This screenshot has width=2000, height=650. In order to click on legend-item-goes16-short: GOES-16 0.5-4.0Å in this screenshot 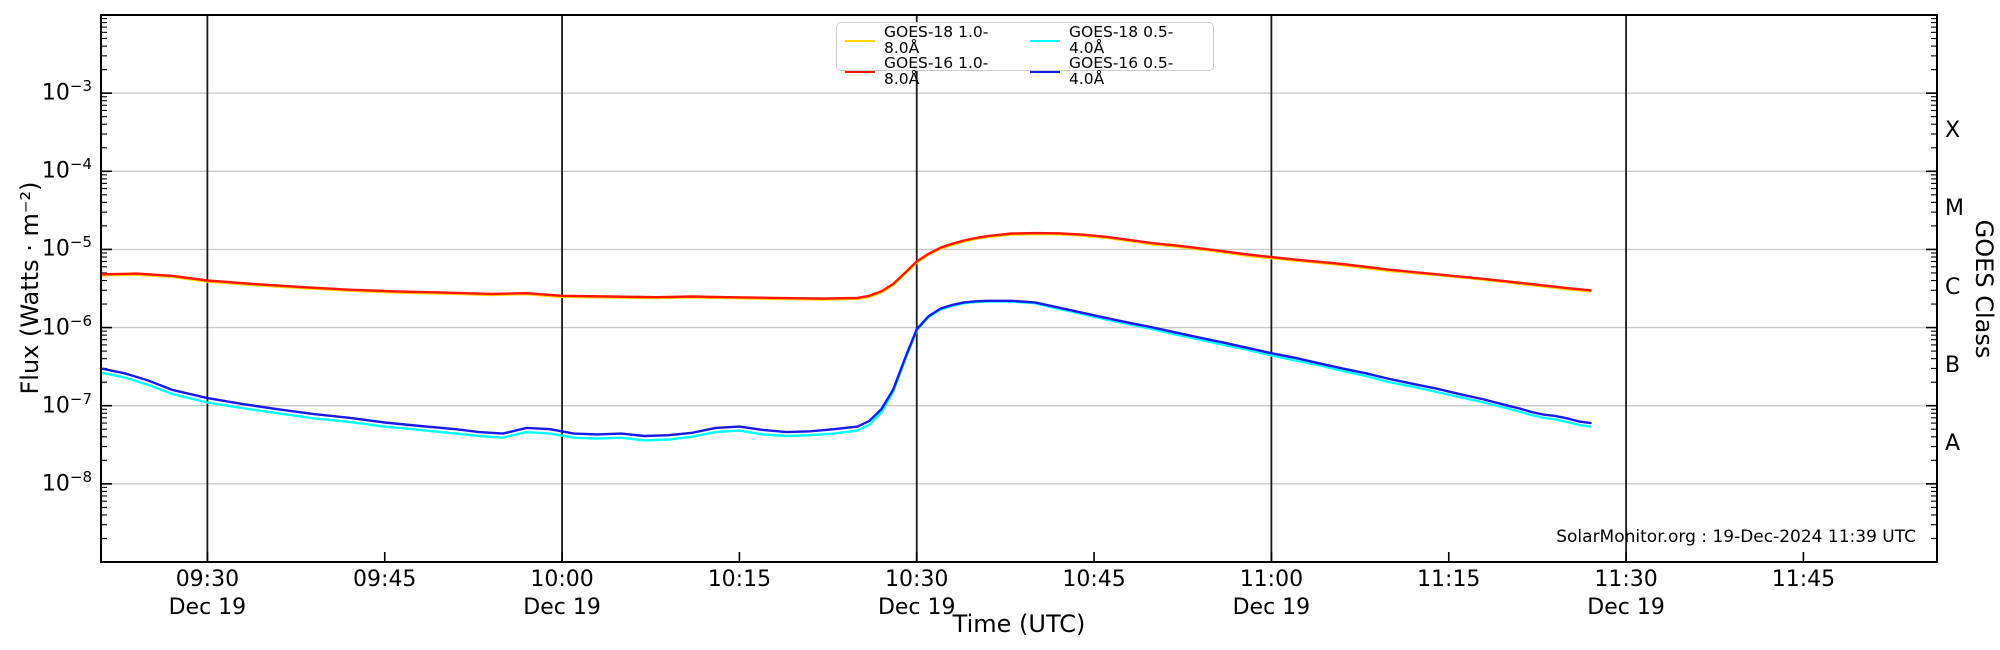, I will do `click(1117, 71)`.